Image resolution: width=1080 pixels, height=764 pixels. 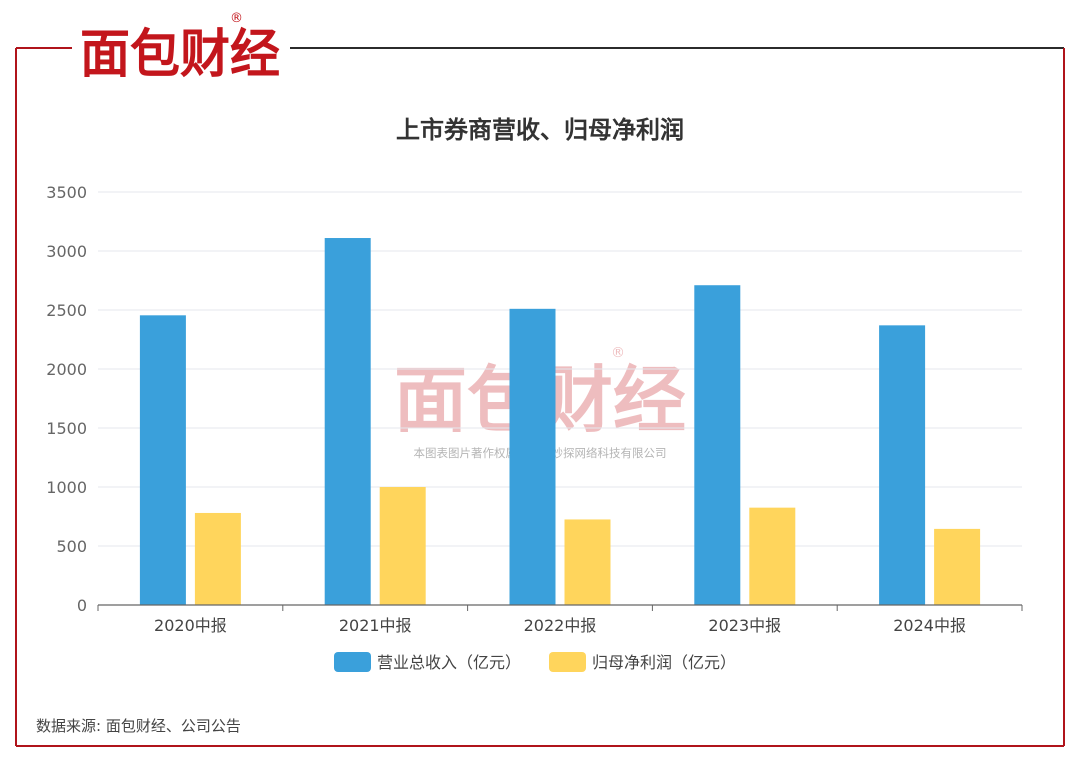 I want to click on x-axis: 2020中报 2021中报 2022中报 2023中报 2024中报, so click(x=560, y=619).